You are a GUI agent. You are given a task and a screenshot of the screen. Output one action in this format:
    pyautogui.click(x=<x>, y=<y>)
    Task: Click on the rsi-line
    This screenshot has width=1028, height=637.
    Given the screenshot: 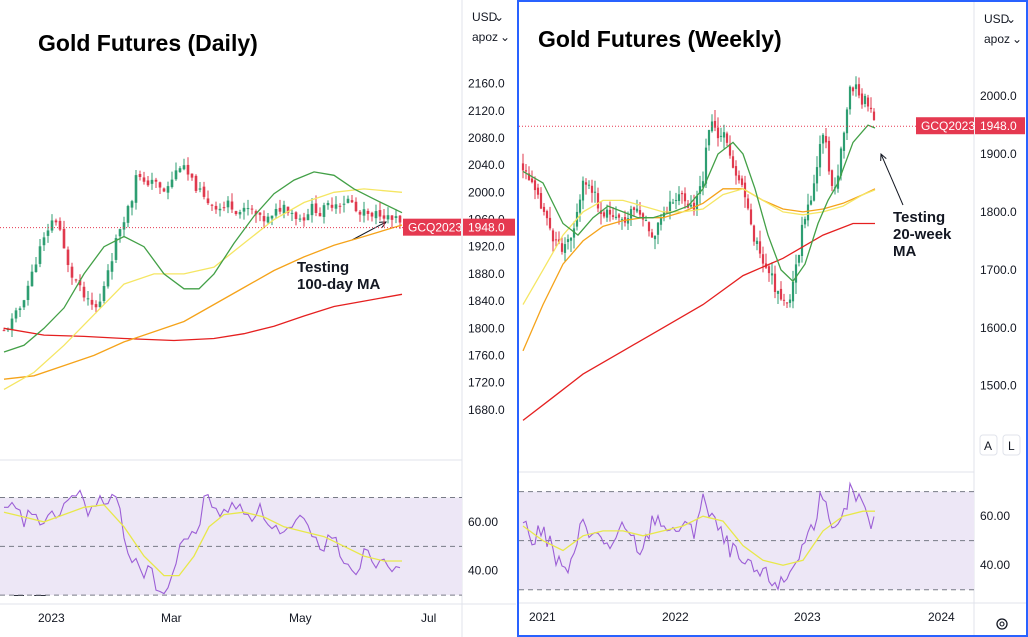 What is the action you would take?
    pyautogui.click(x=202, y=542)
    